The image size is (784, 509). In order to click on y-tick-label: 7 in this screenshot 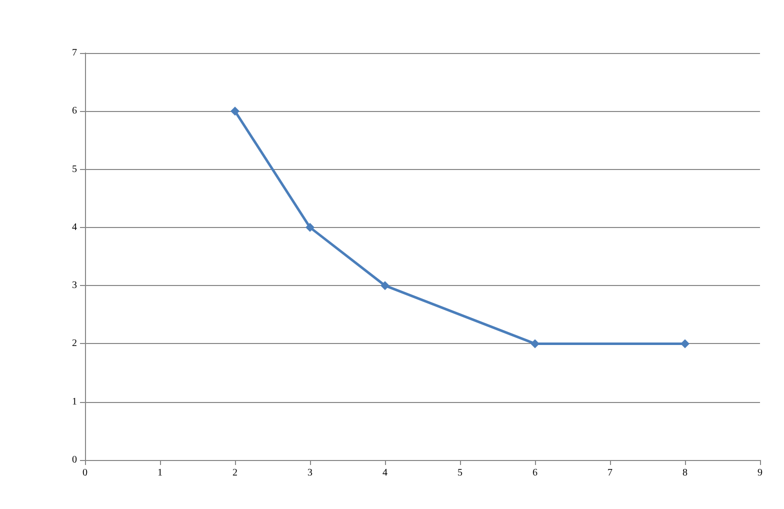, I will do `click(74, 53)`.